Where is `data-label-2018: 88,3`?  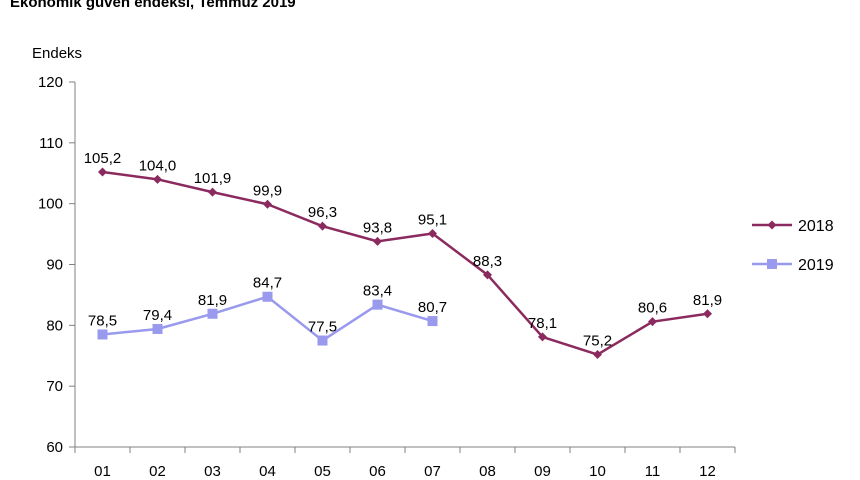 data-label-2018: 88,3 is located at coordinates (487, 261).